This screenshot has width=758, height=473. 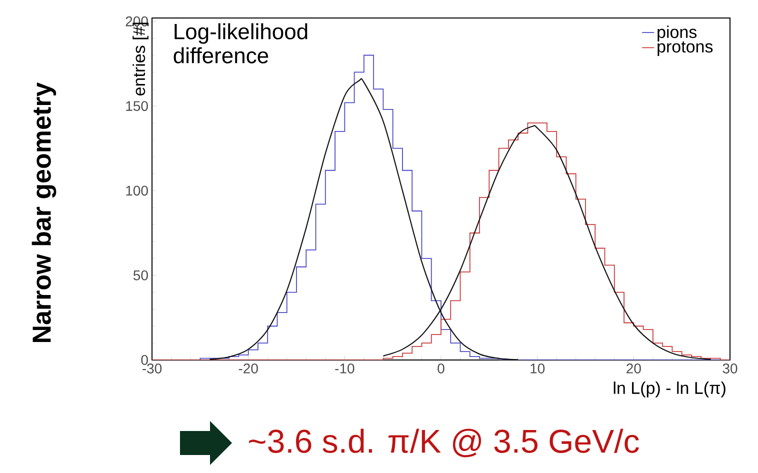 What do you see at coordinates (140, 275) in the screenshot?
I see `y-tick-label: 50` at bounding box center [140, 275].